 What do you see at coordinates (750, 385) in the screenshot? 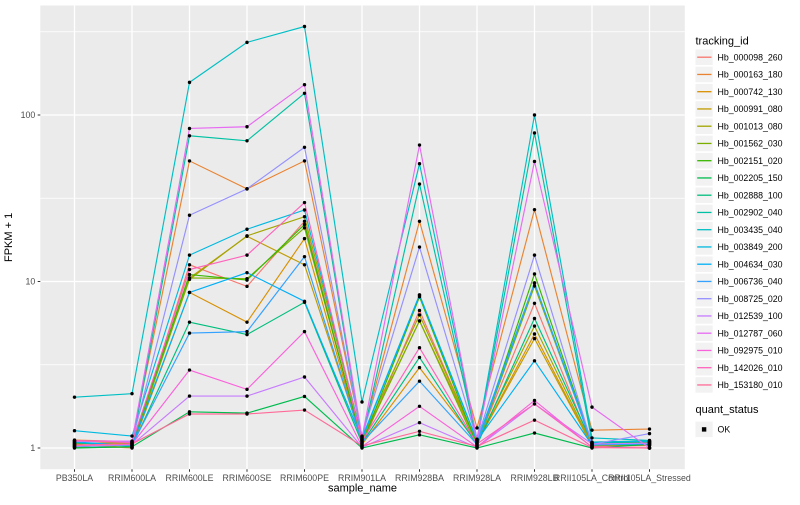
I see `svg-text: Hb_153180_010` at bounding box center [750, 385].